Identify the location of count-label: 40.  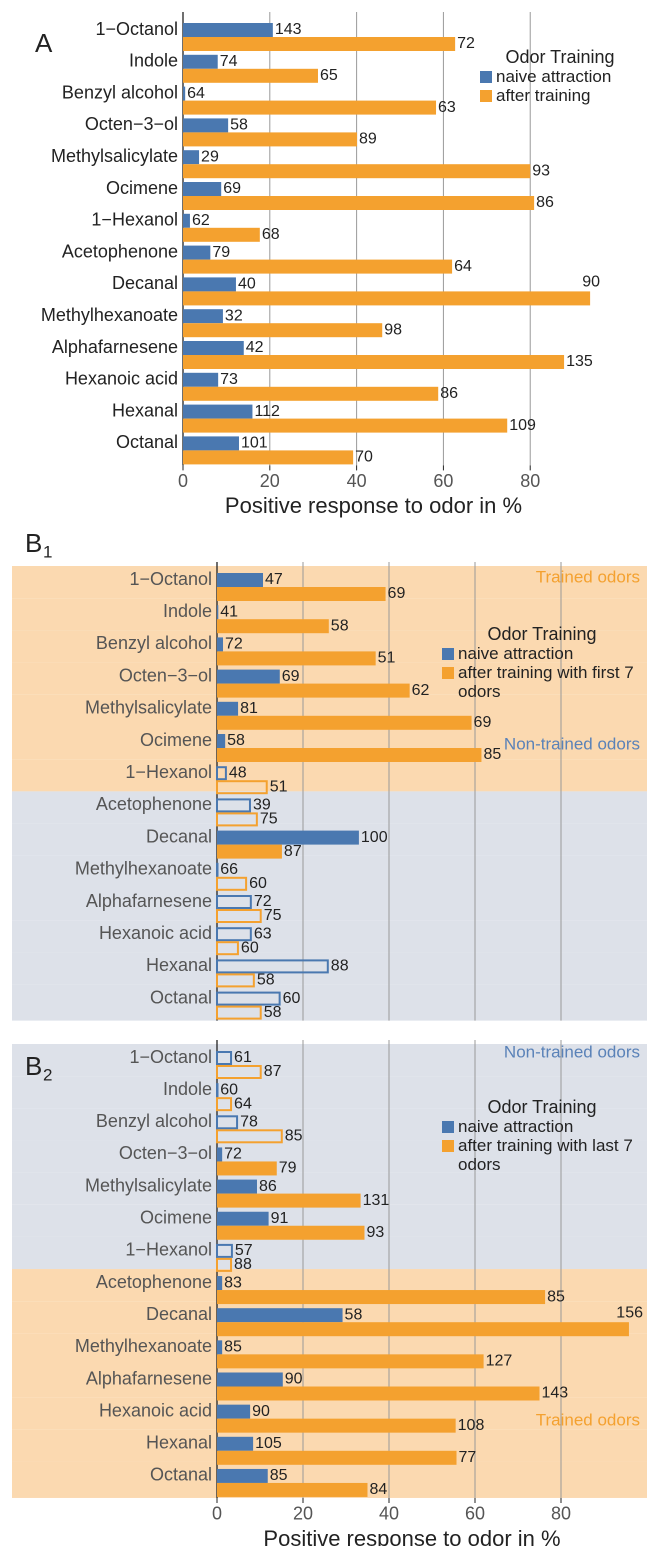
(247, 284).